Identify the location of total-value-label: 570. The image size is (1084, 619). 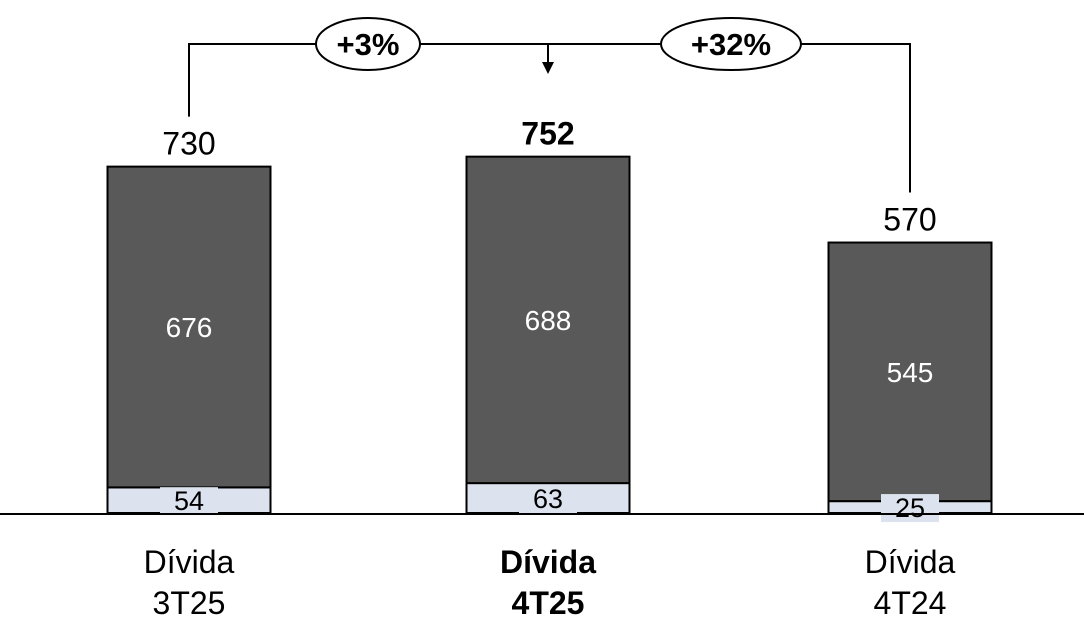
(909, 220).